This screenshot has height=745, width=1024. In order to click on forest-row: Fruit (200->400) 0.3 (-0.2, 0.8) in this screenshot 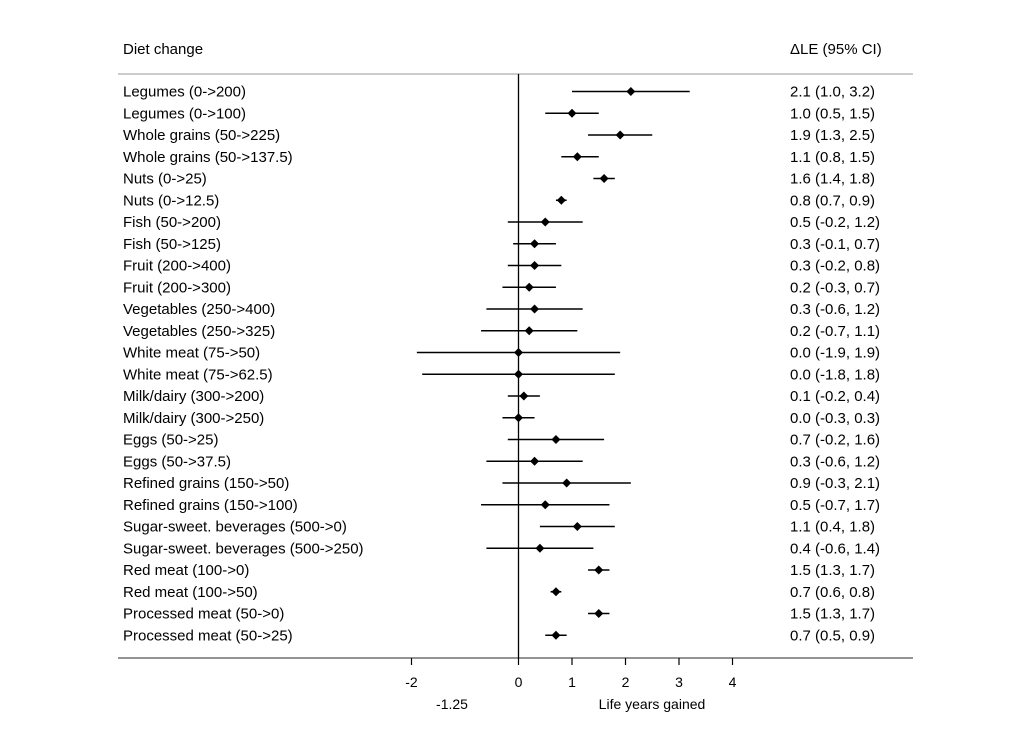, I will do `click(501, 266)`.